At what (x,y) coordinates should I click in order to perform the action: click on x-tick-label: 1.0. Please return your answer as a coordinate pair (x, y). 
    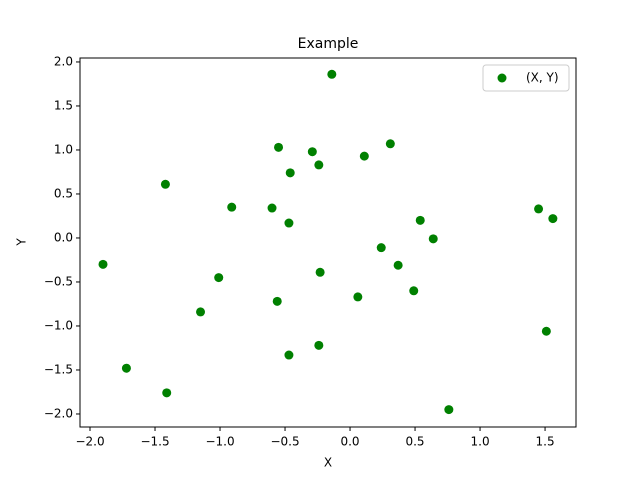
    Looking at the image, I should click on (480, 442).